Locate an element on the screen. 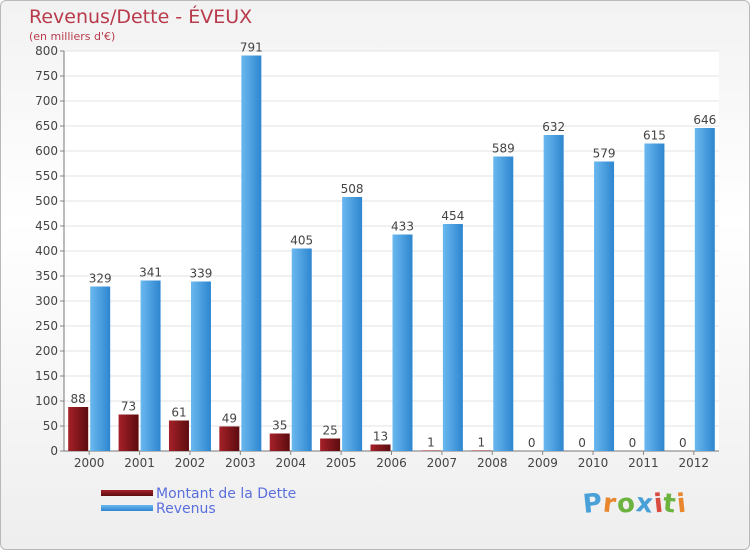 The image size is (750, 550). y-tick-label: 250 is located at coordinates (46, 326).